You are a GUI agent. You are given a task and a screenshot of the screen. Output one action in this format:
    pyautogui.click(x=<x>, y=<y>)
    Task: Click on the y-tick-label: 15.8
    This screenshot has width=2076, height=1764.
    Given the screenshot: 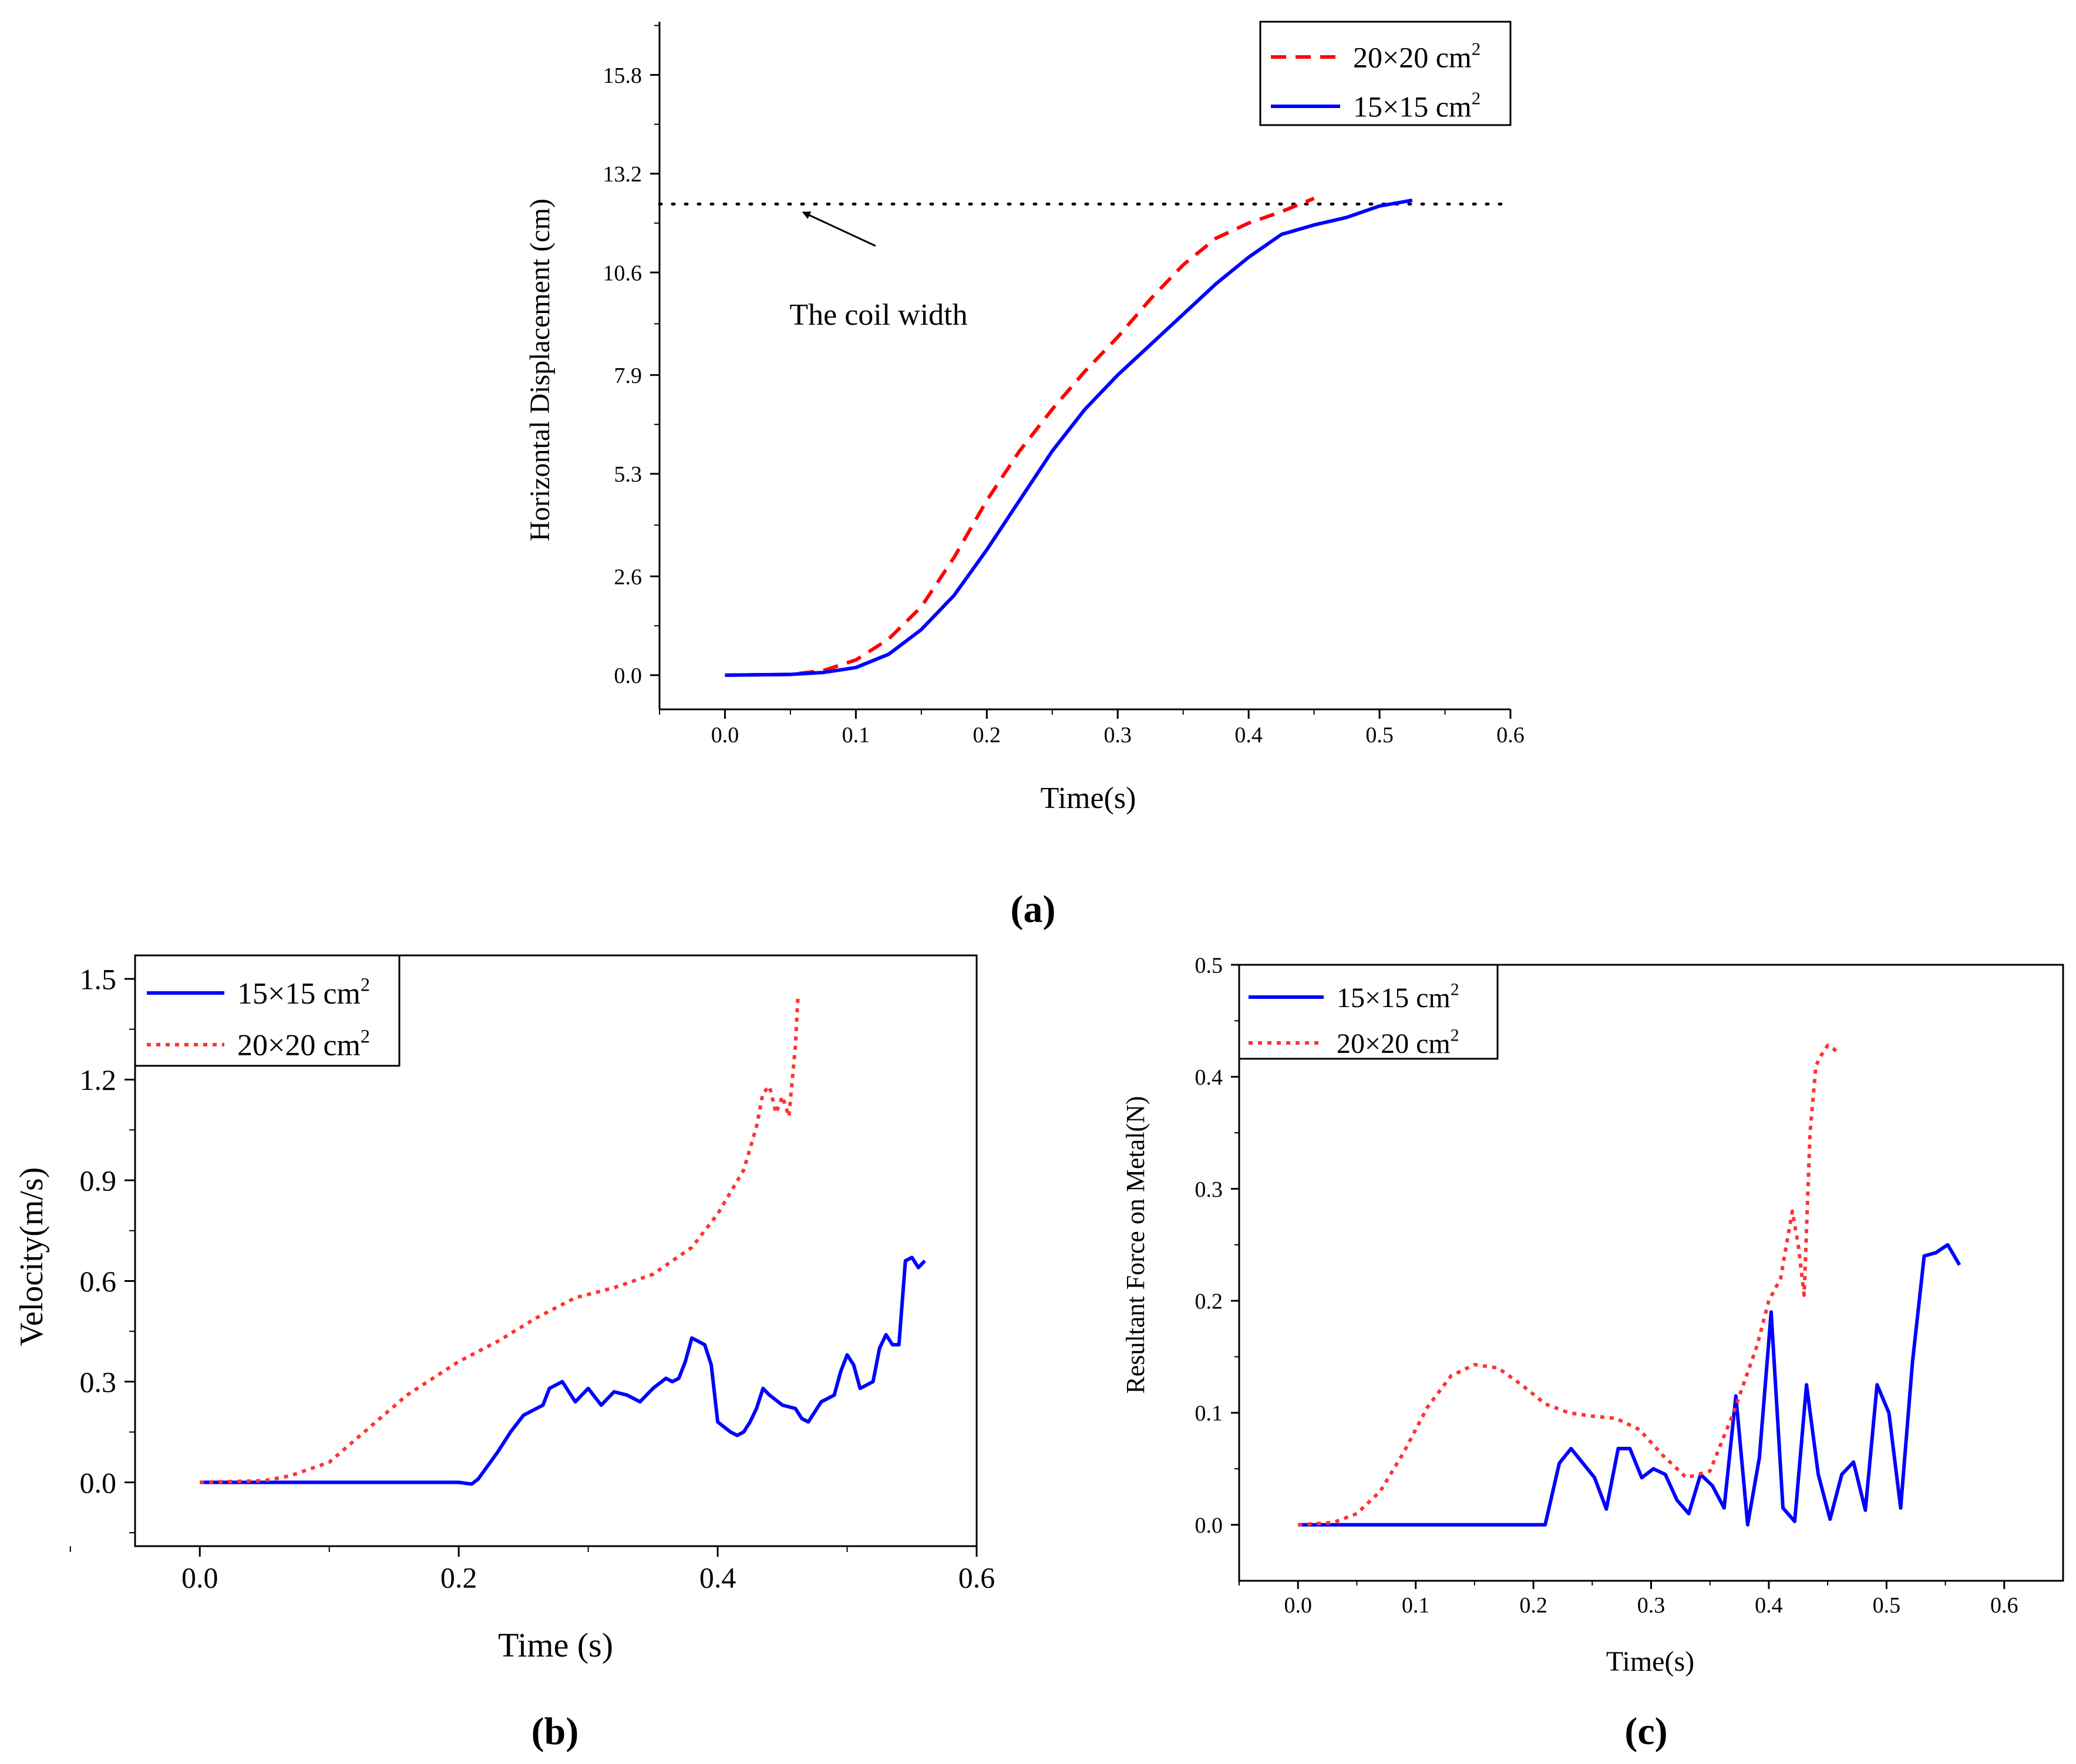 What is the action you would take?
    pyautogui.click(x=622, y=76)
    